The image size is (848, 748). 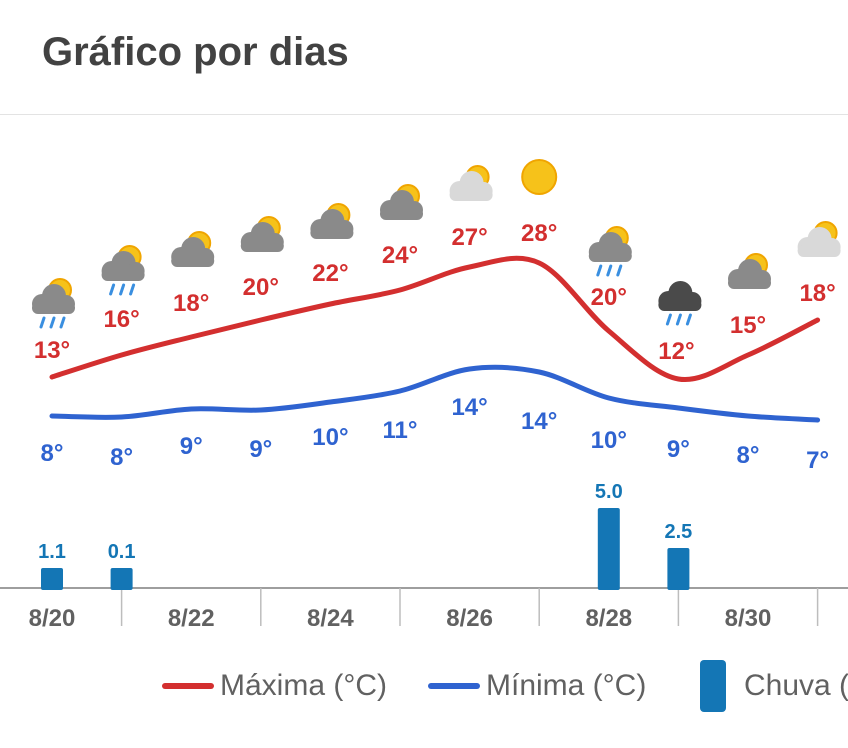 I want to click on max-temp-label: 15°, so click(x=748, y=325).